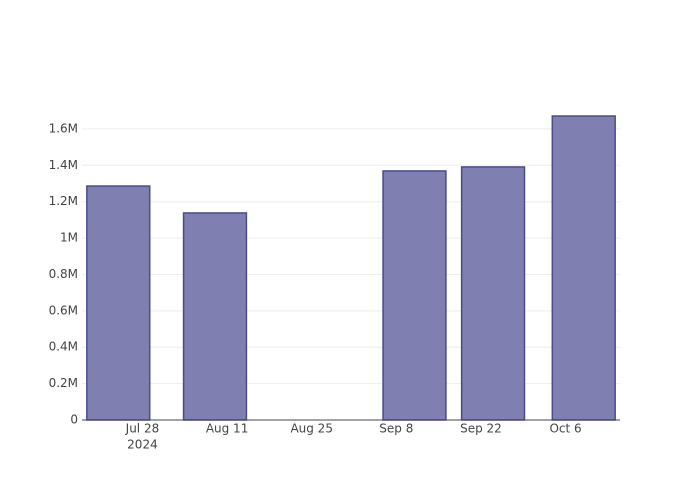 The height and width of the screenshot is (504, 700). What do you see at coordinates (63, 310) in the screenshot?
I see `y-tick-label: 0.6M` at bounding box center [63, 310].